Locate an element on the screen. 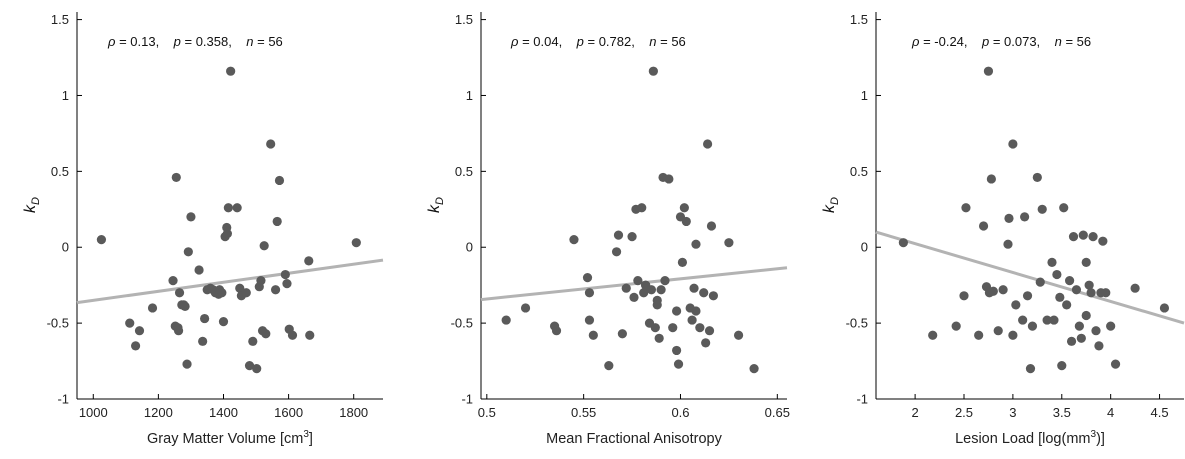  y-tick-label: 0 is located at coordinates (864, 247).